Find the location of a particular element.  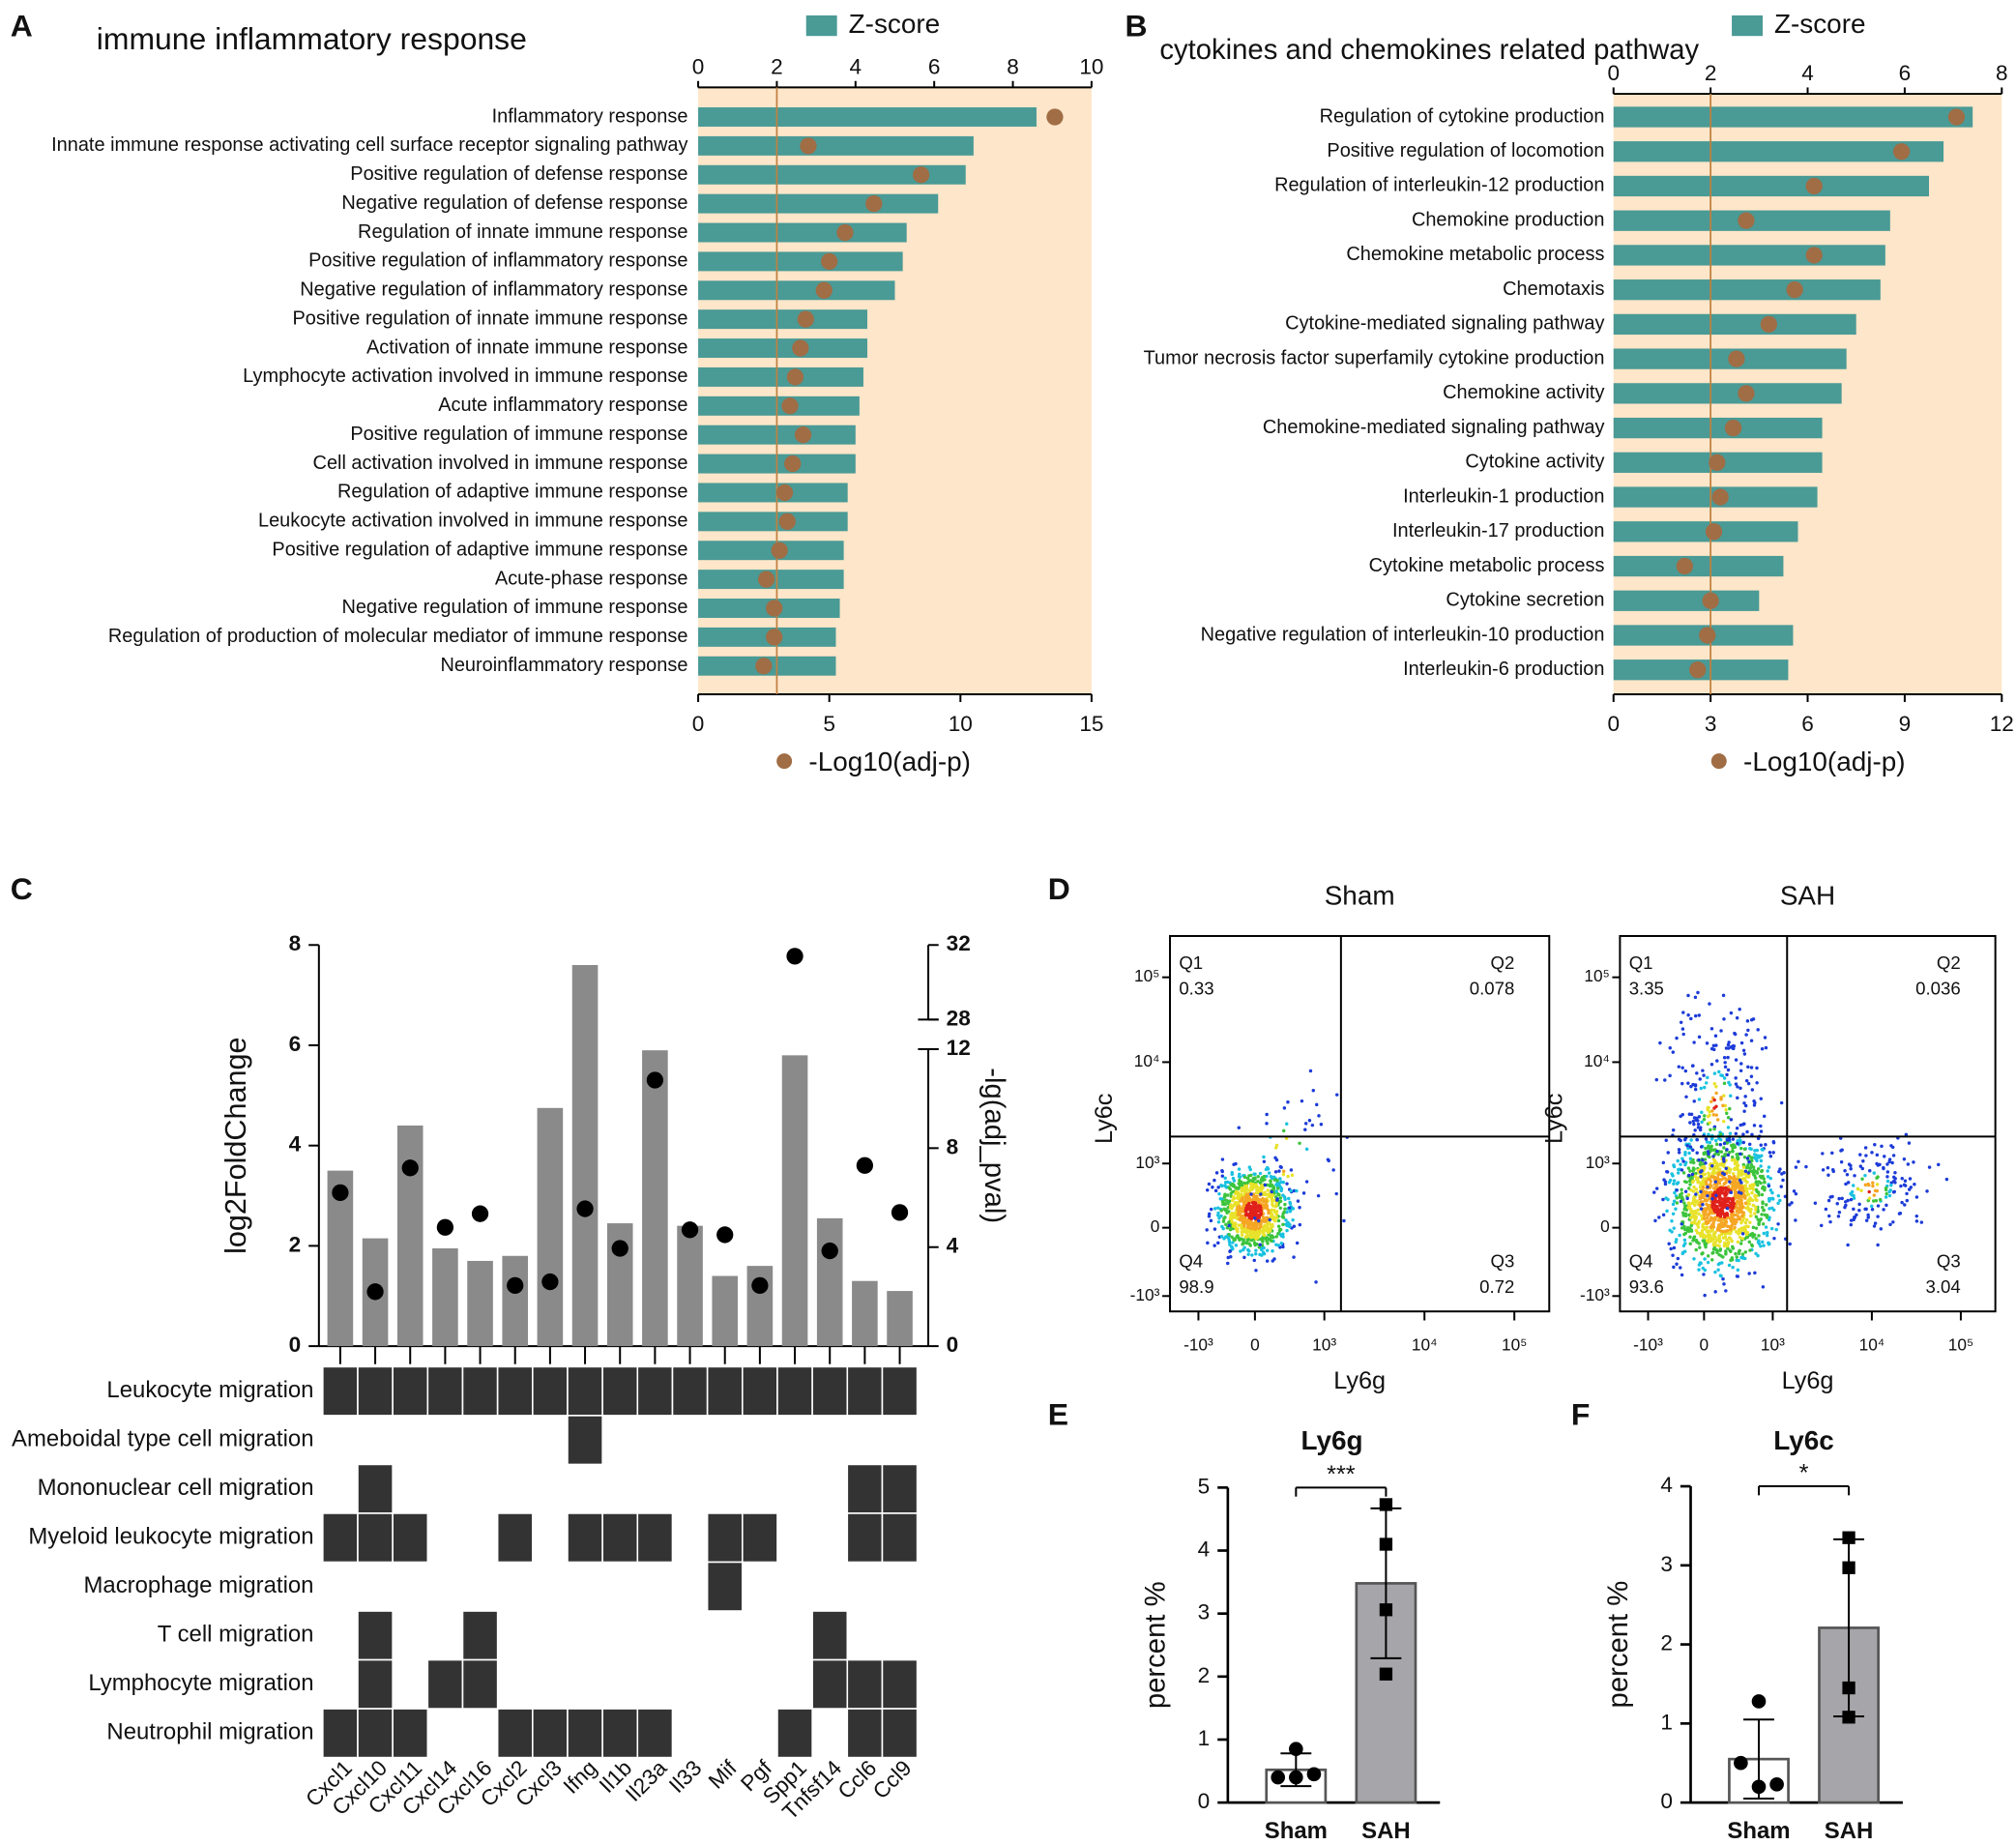

x-tick-label: 2 is located at coordinates (1711, 73).